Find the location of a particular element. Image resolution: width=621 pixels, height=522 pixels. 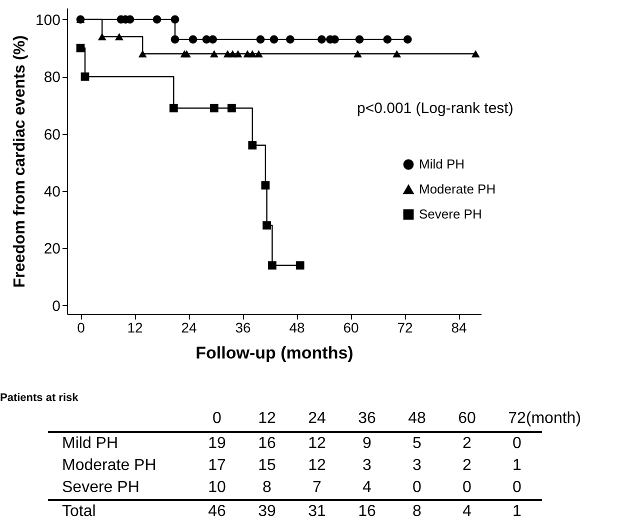

x-tick-label: 36 is located at coordinates (243, 328).